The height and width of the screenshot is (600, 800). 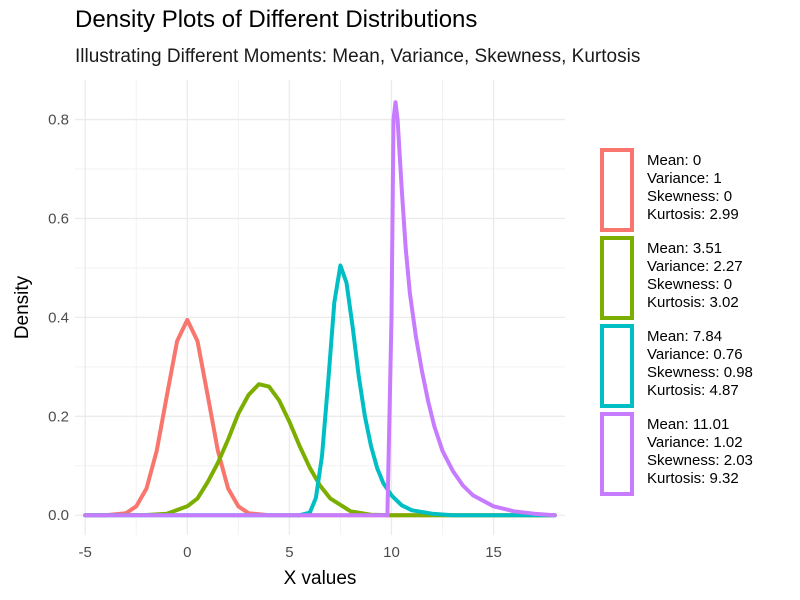 What do you see at coordinates (289, 552) in the screenshot?
I see `x-tick-label: 5` at bounding box center [289, 552].